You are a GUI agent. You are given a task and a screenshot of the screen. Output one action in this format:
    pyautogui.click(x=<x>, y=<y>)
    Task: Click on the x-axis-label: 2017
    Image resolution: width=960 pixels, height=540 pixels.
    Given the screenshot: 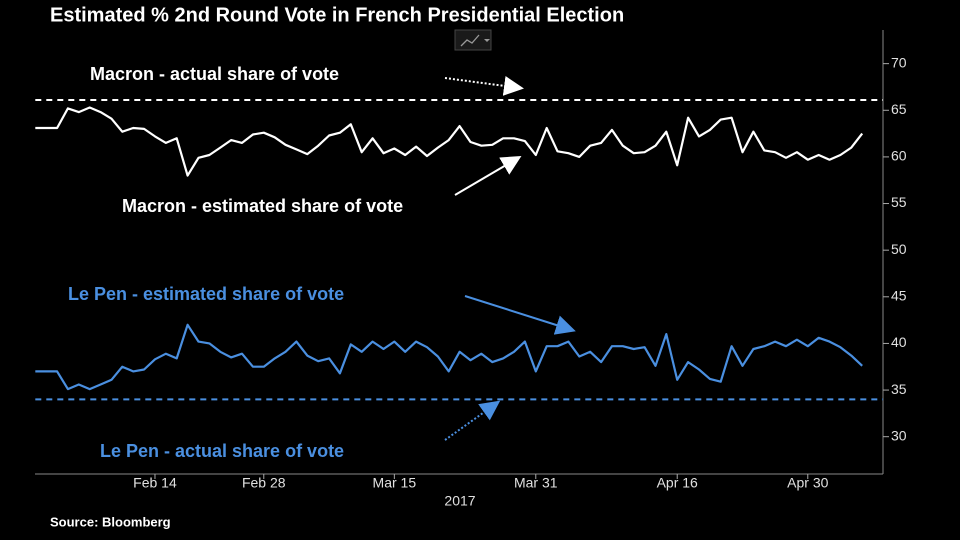 What is the action you would take?
    pyautogui.click(x=459, y=501)
    